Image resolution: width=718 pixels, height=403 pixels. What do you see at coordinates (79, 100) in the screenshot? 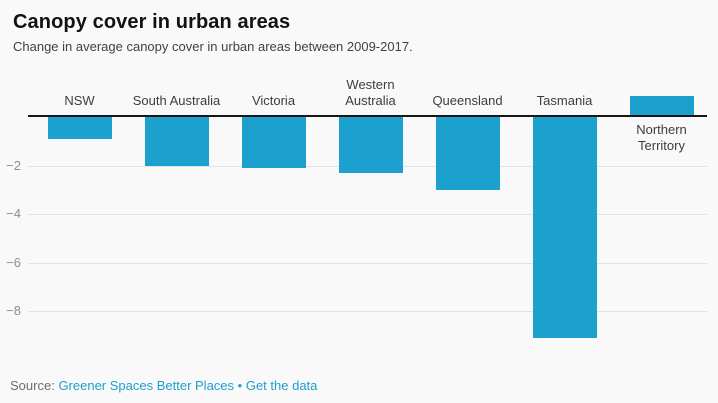
I see `category-label-nsw: NSW` at bounding box center [79, 100].